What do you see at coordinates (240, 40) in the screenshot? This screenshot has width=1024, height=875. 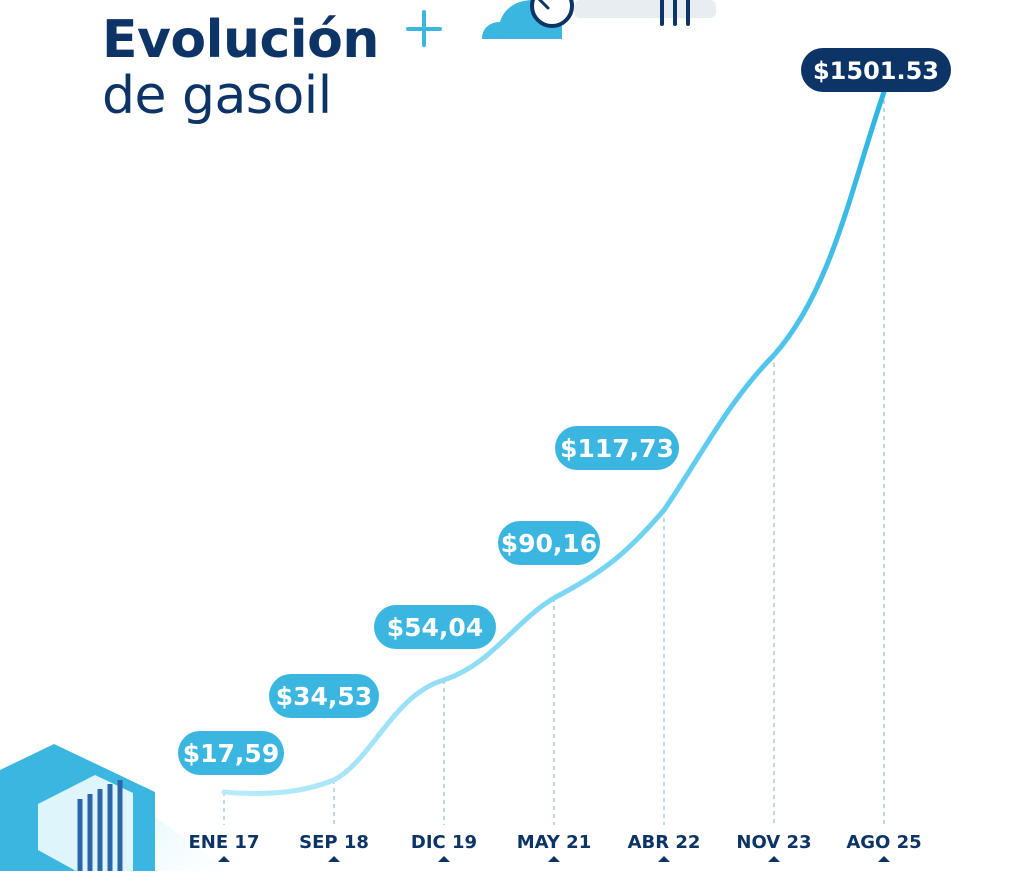 I see `title-line-1: Evolución` at bounding box center [240, 40].